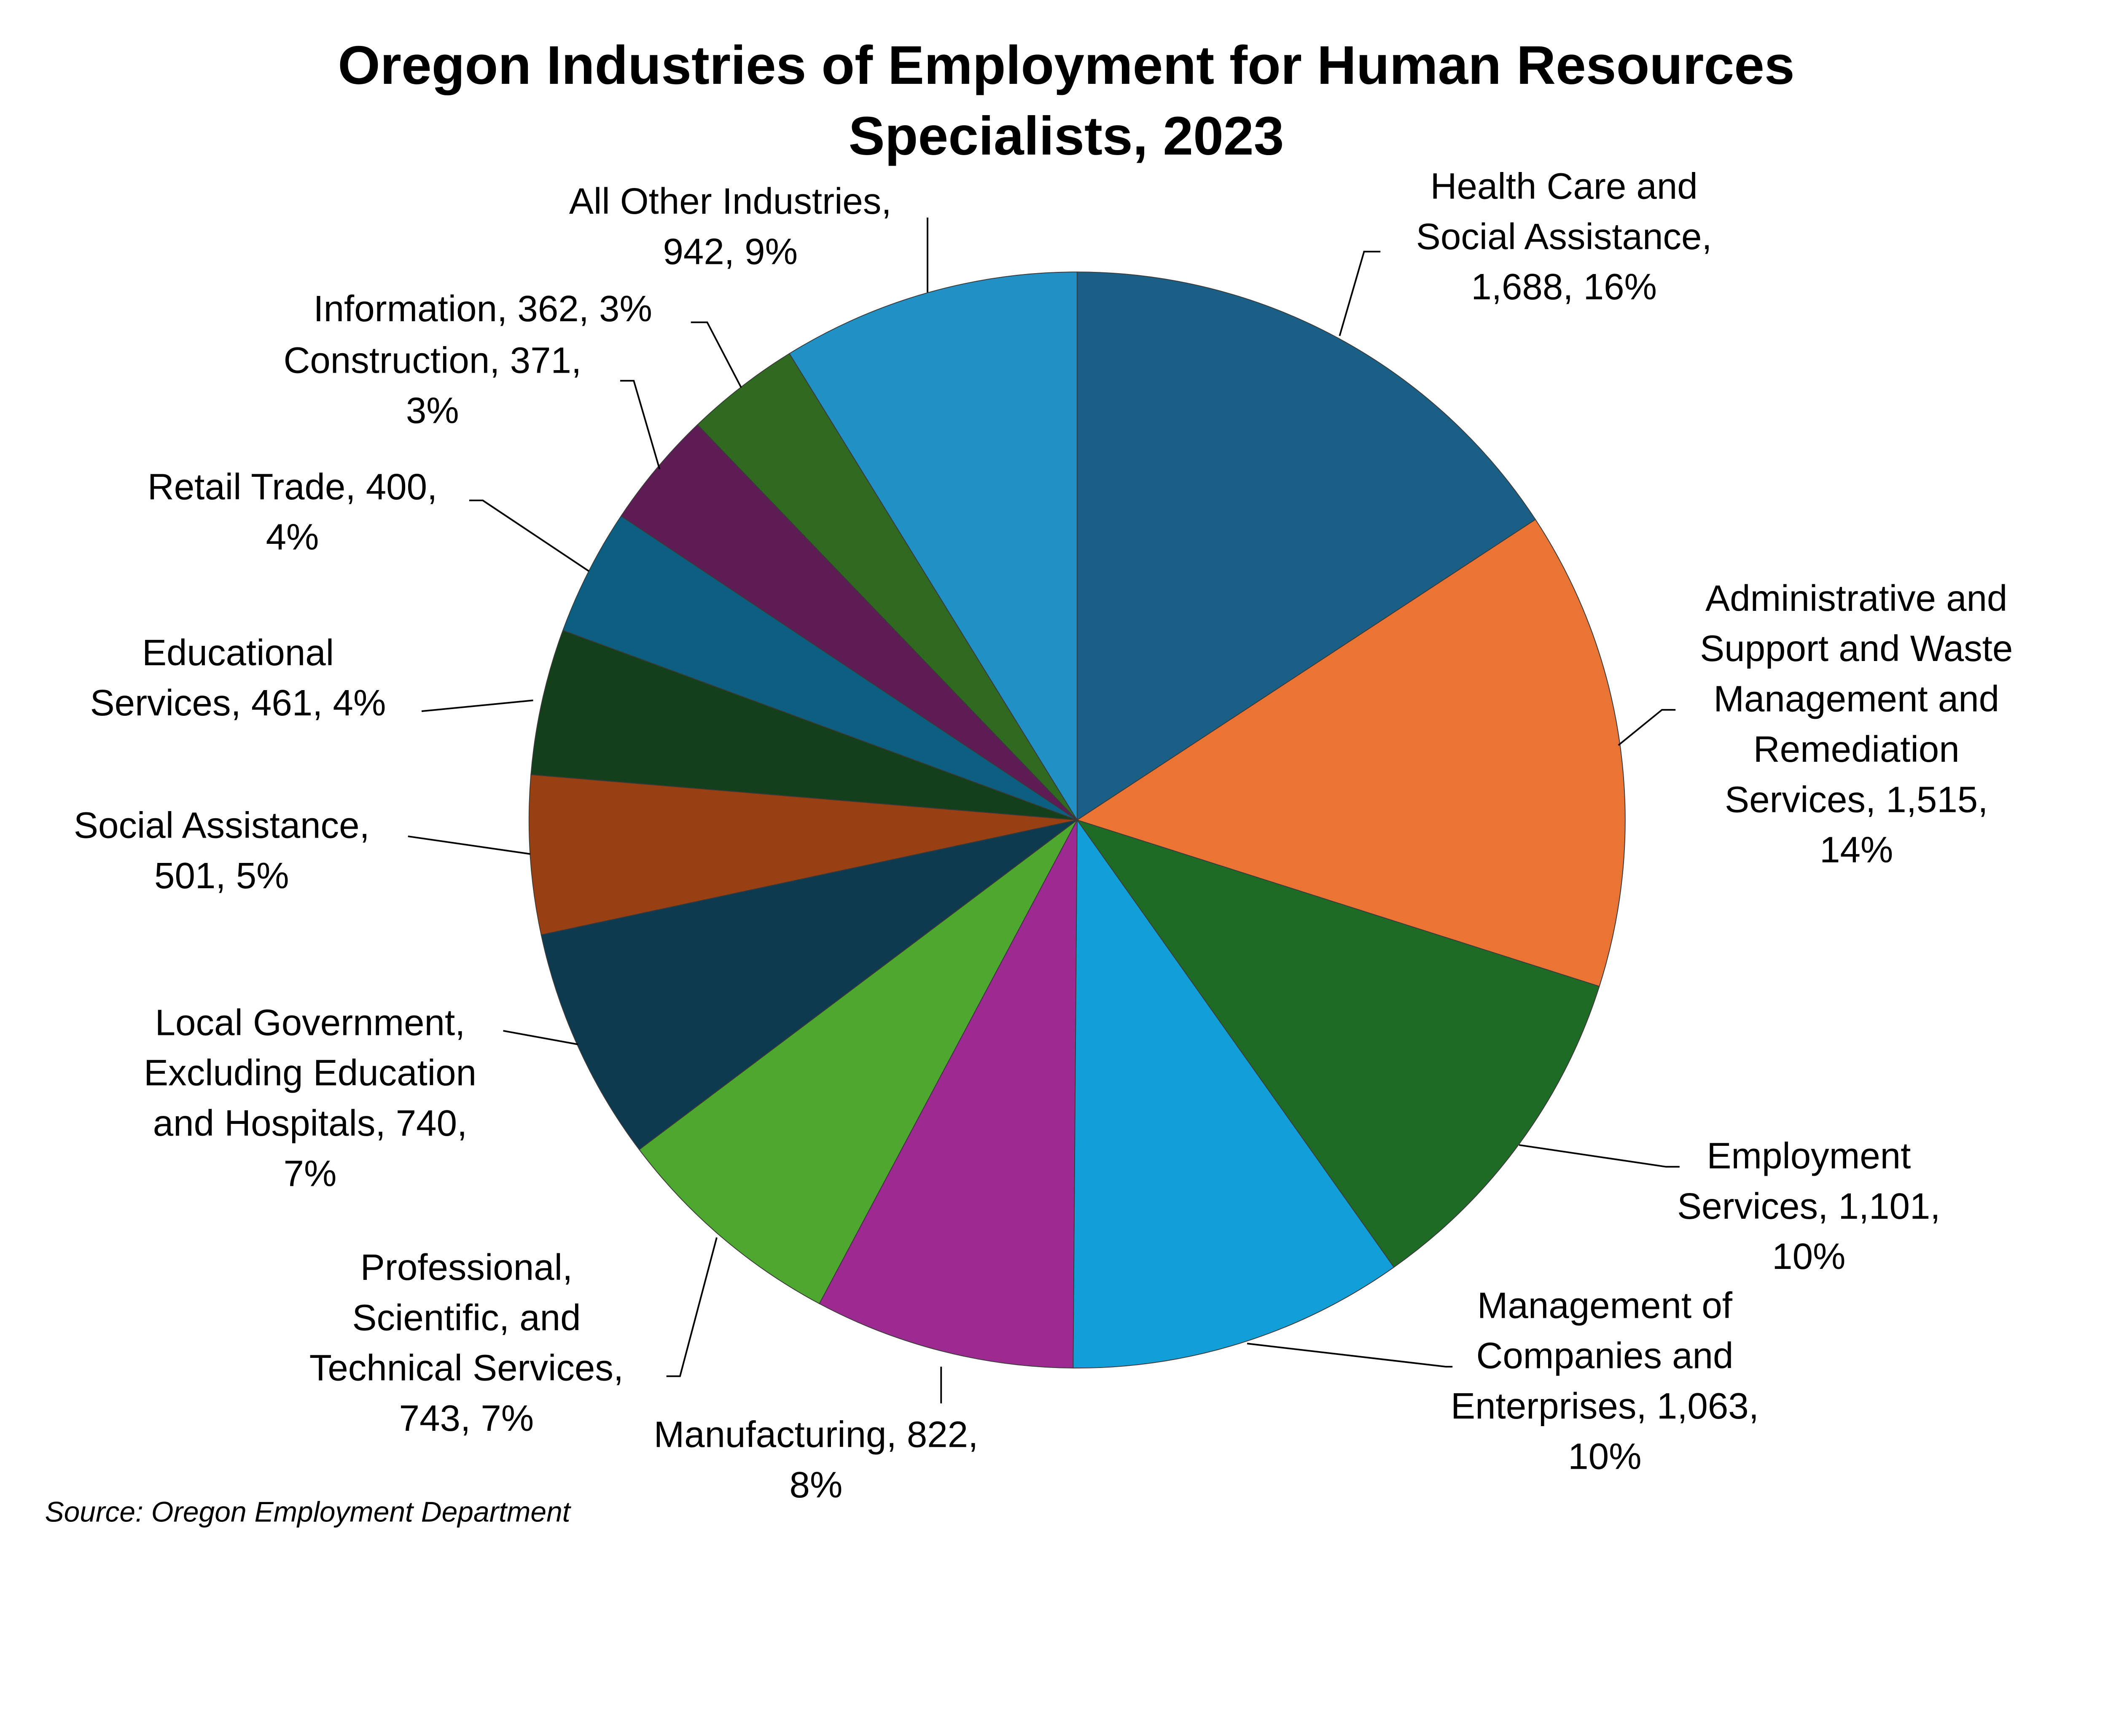  I want to click on leader-line-social-assistance, so click(469, 845).